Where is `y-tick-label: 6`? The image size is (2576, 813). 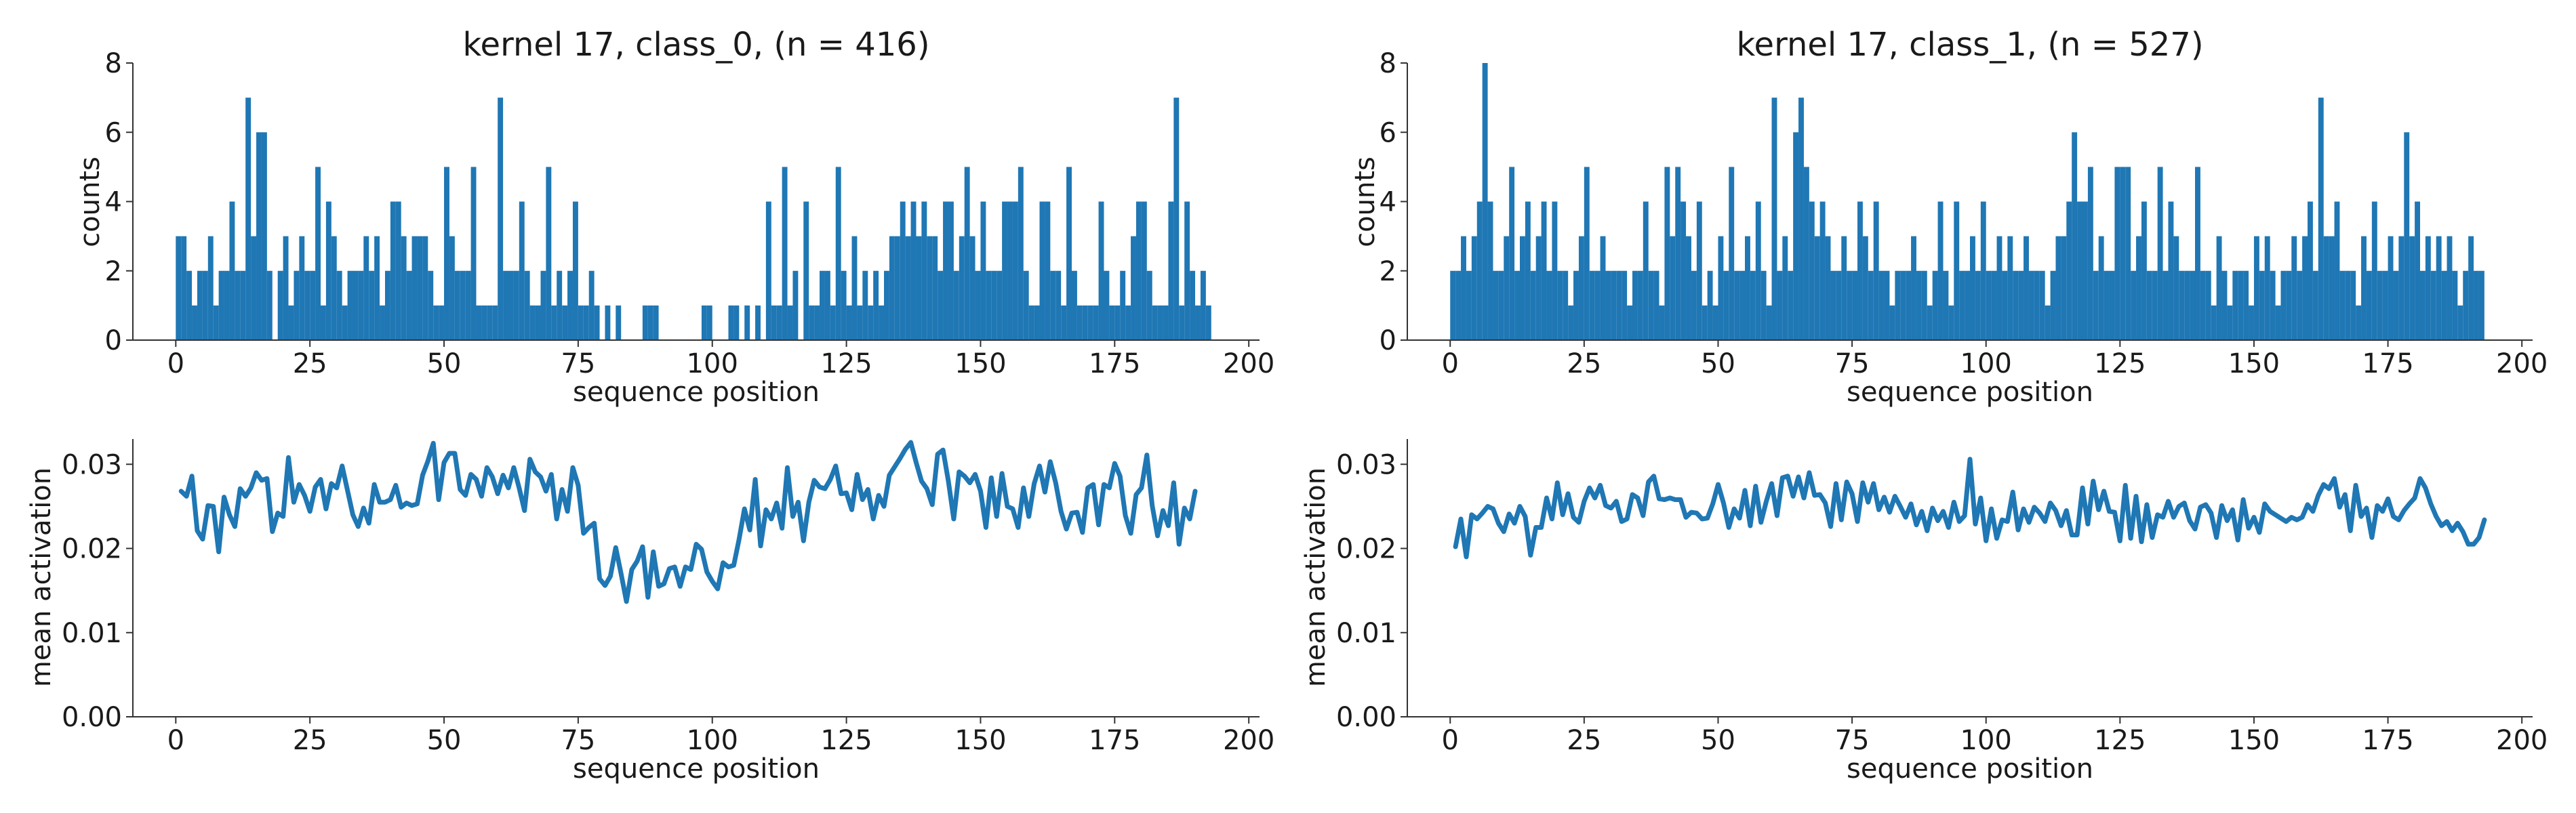 y-tick-label: 6 is located at coordinates (113, 132).